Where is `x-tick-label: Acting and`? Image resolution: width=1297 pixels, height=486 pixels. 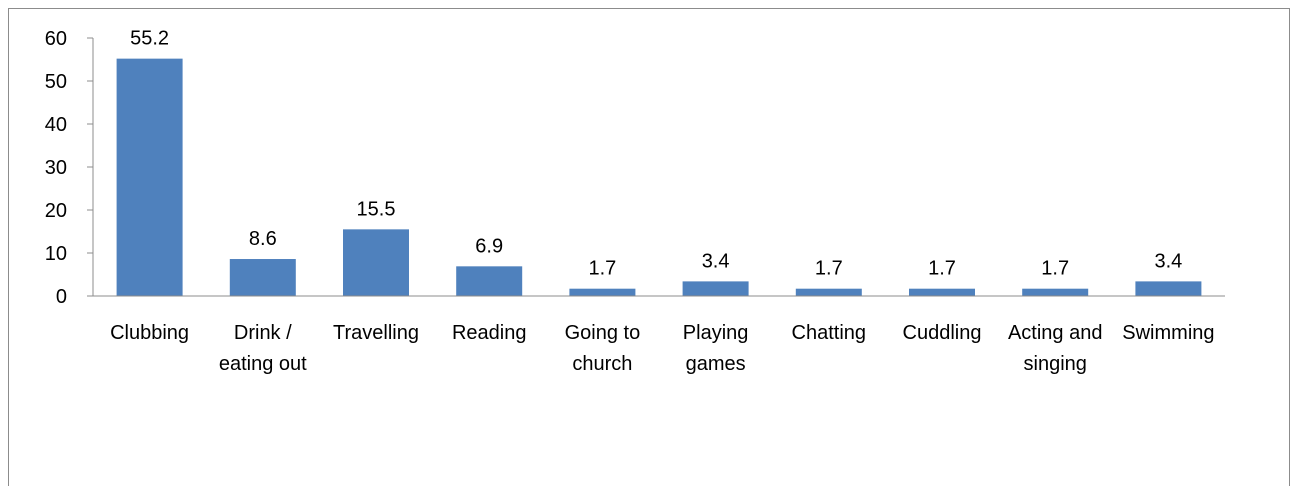
x-tick-label: Acting and is located at coordinates (1055, 333).